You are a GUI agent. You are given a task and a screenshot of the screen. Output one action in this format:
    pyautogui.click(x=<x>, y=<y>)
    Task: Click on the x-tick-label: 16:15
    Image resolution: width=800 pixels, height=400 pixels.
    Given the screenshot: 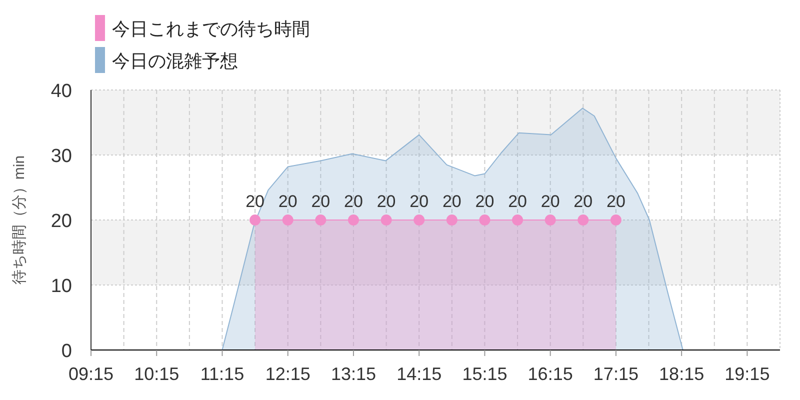 What is the action you would take?
    pyautogui.click(x=550, y=374)
    